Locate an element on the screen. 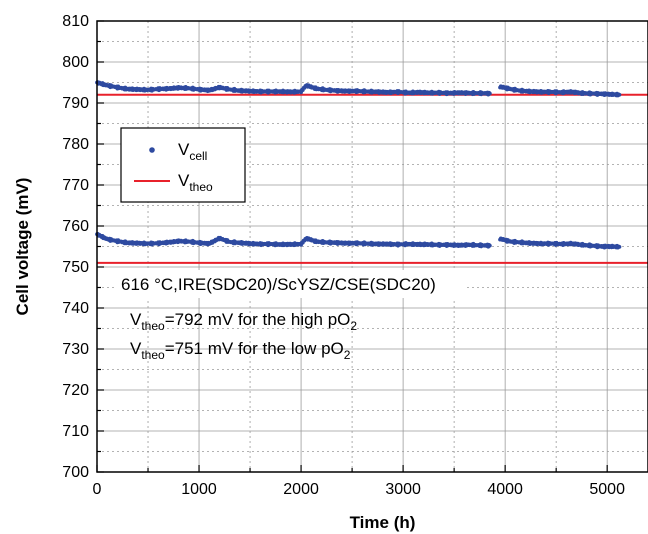  tick-label-y: 750 is located at coordinates (75, 267).